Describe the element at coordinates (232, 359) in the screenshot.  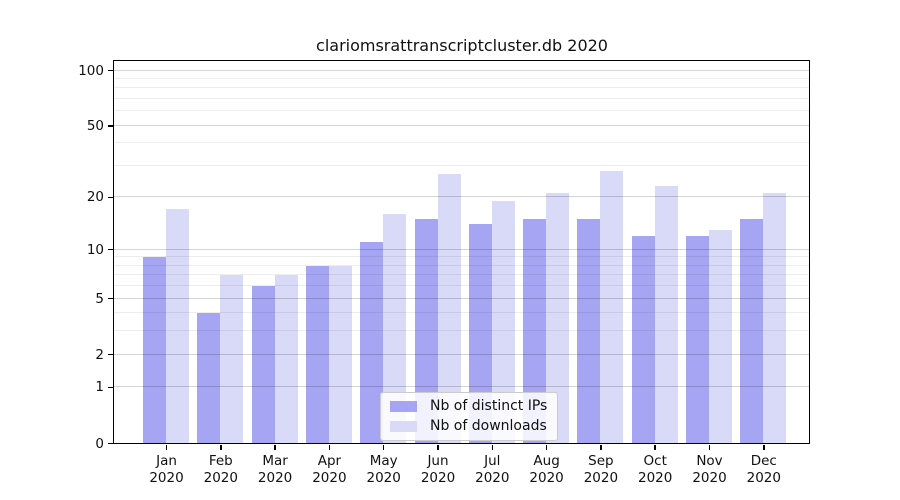
I see `bar-feb-downloads` at that location.